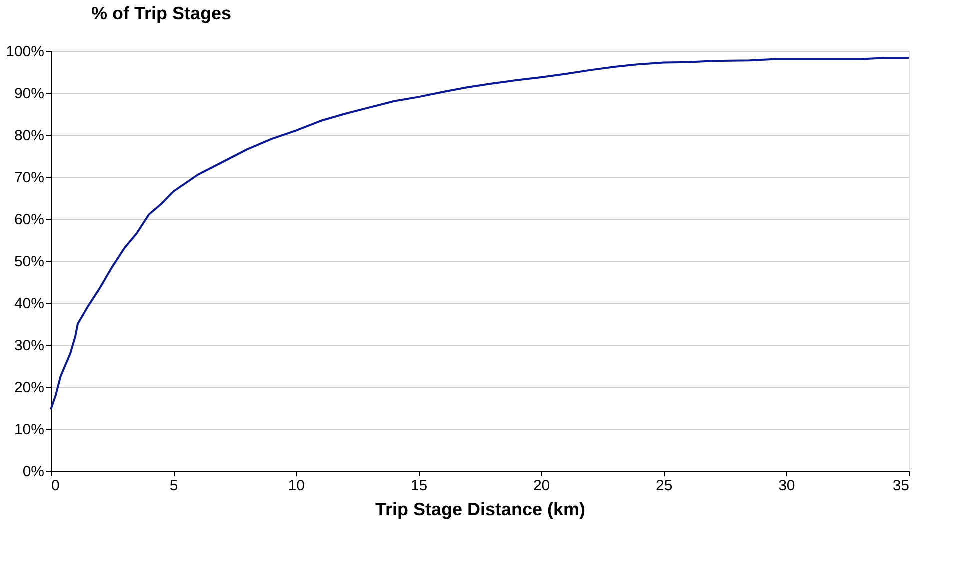 The height and width of the screenshot is (569, 967). What do you see at coordinates (29, 346) in the screenshot?
I see `y-tick-label: 30%` at bounding box center [29, 346].